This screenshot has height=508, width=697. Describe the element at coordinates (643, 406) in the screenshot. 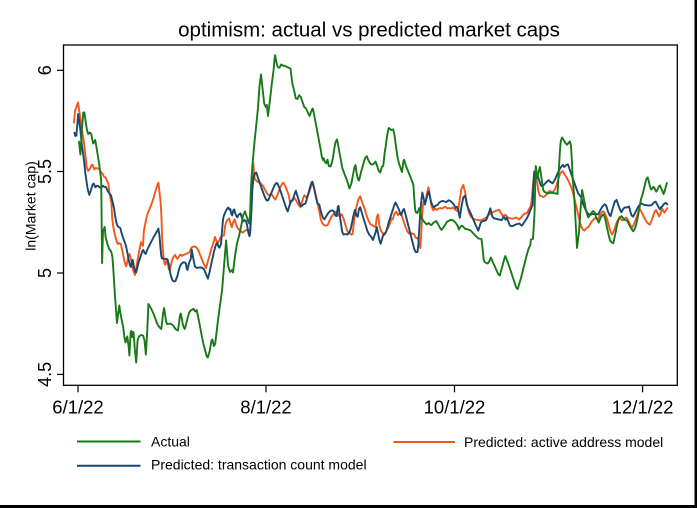

I see `svg-text: 12/1/22` at that location.